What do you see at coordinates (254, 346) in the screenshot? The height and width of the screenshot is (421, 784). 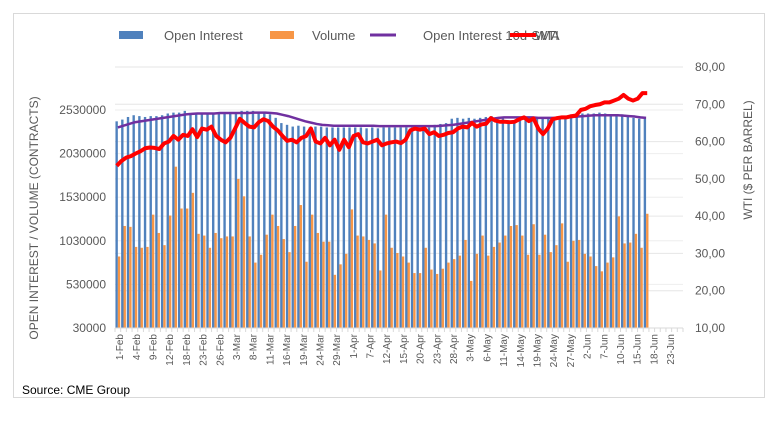 I see `x-tick-label: 8-Mar` at bounding box center [254, 346].